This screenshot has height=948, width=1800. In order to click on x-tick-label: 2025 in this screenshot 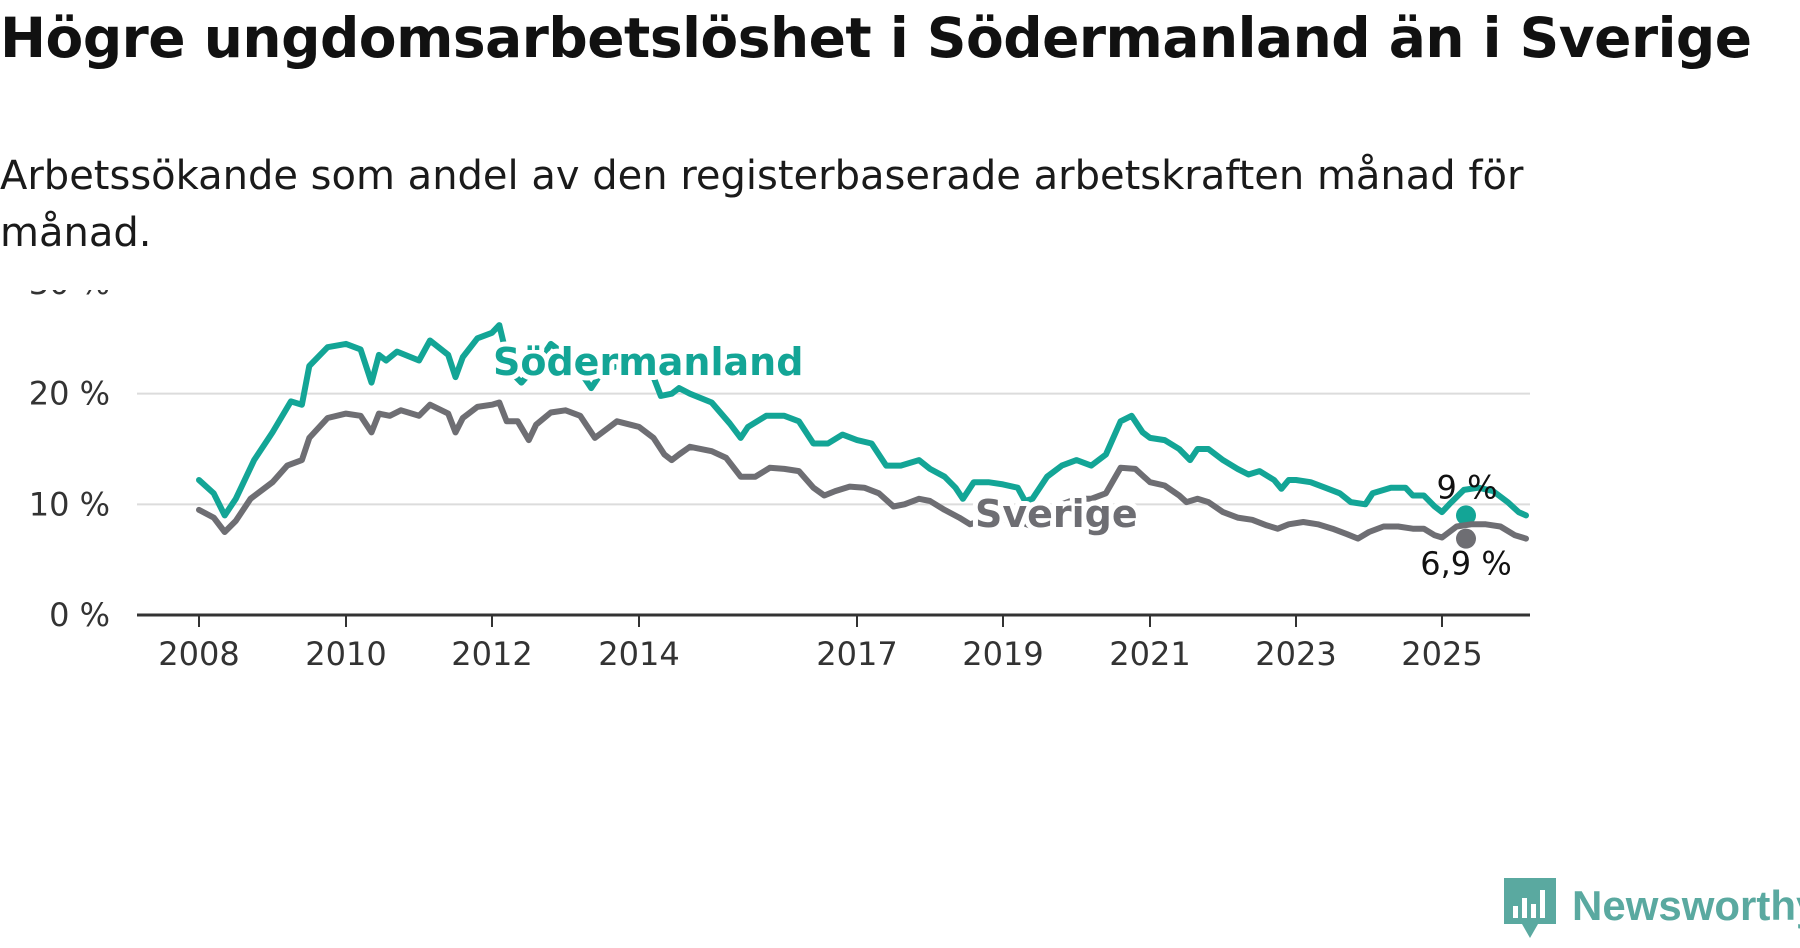, I will do `click(1441, 654)`.